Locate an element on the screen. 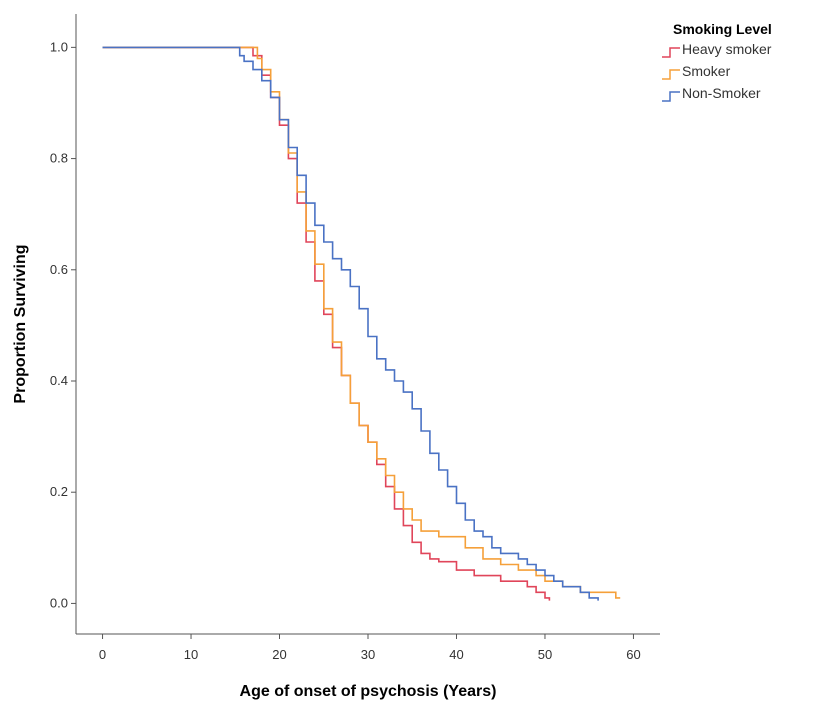 The width and height of the screenshot is (814, 704). x-tick-label: 20 is located at coordinates (279, 654).